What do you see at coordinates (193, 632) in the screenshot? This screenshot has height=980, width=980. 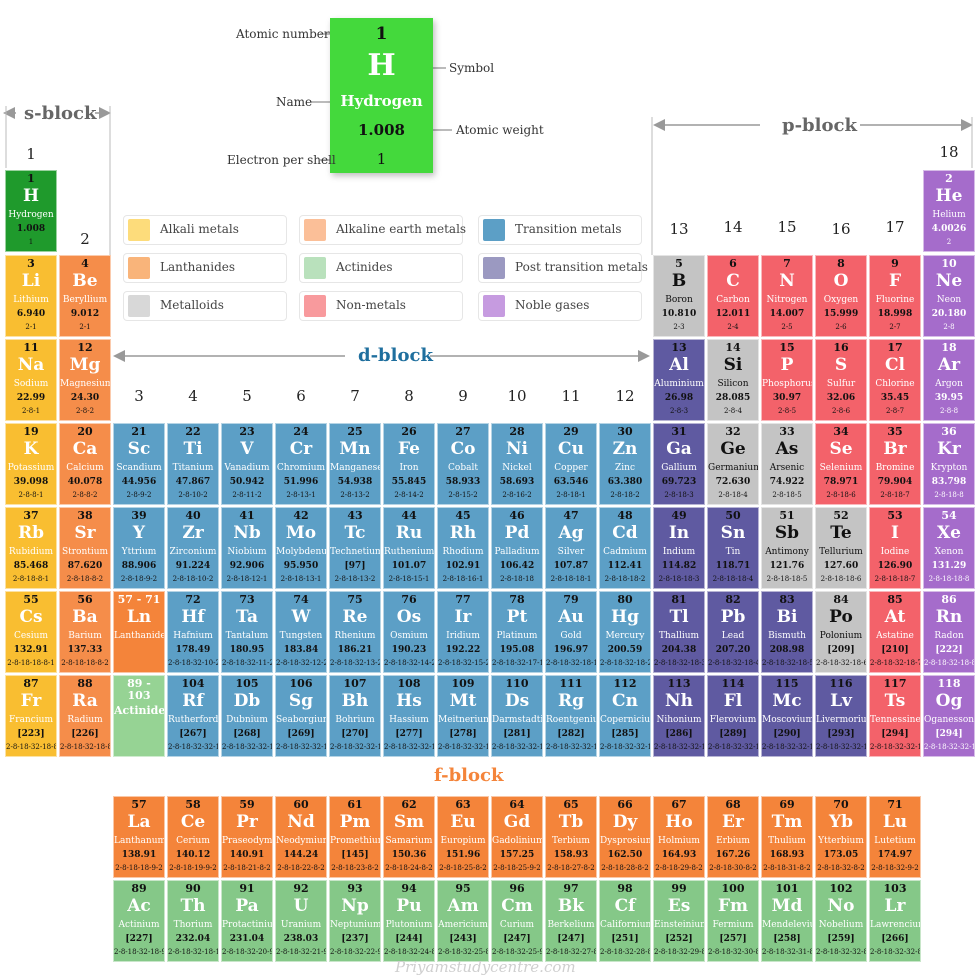 I see `element-cell-hf: 72 Hf Hafnium 178.49 2-8-18-32-10-2` at bounding box center [193, 632].